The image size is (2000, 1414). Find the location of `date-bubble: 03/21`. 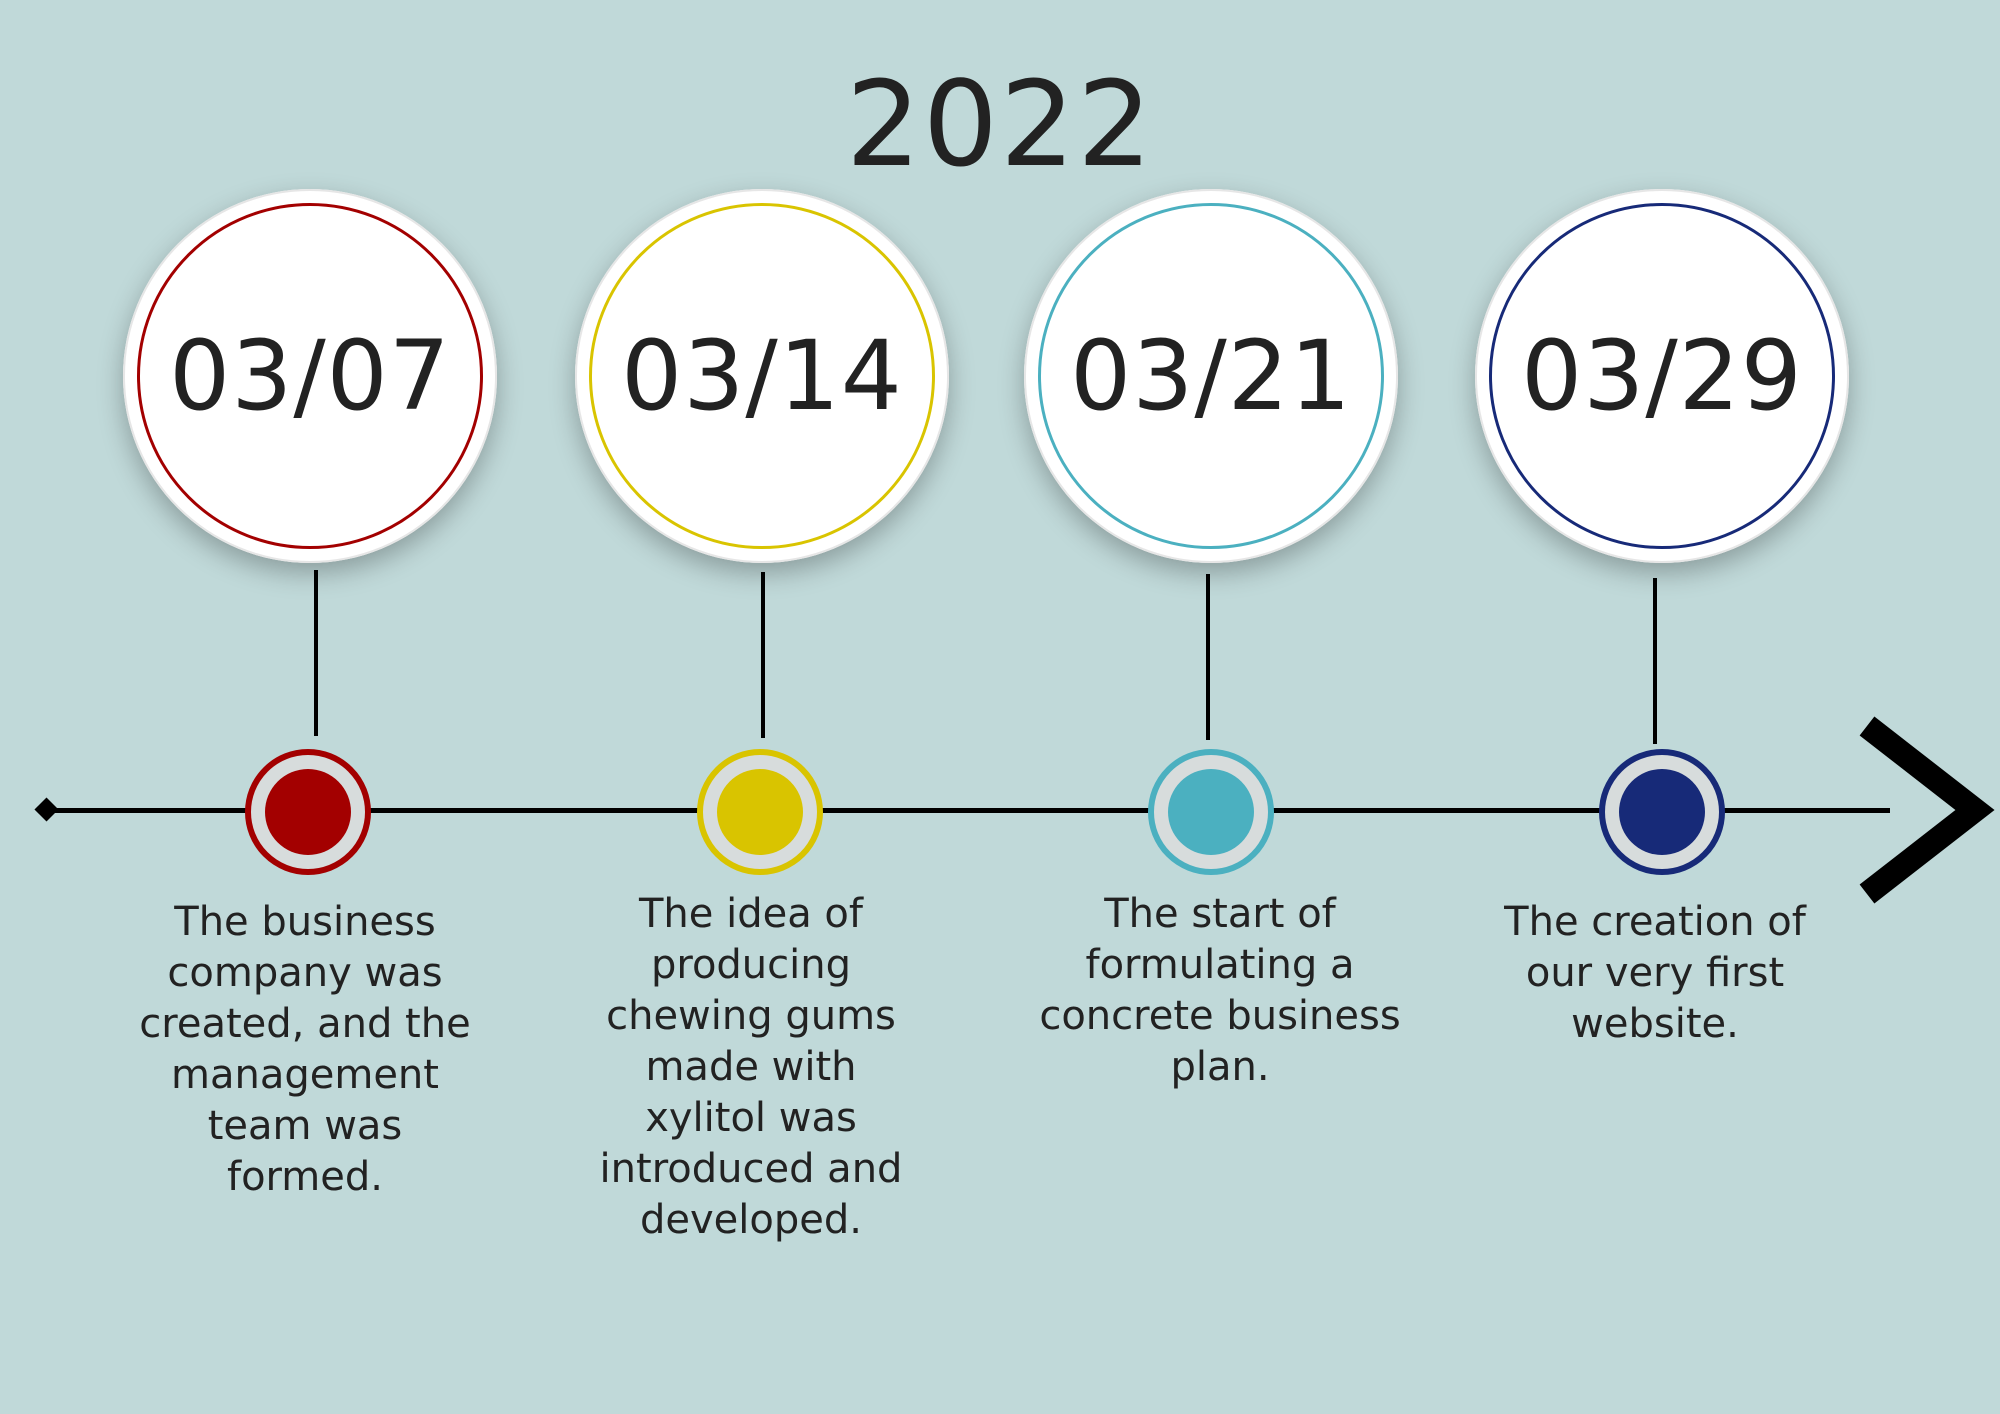

date-bubble: 03/21 is located at coordinates (1211, 376).